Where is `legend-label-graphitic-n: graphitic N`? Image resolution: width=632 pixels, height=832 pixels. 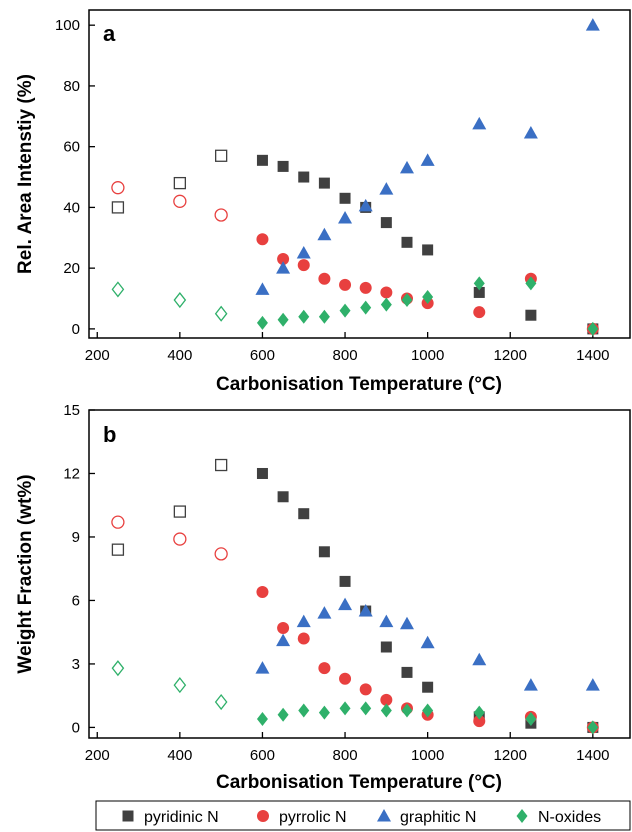
legend-label-graphitic-n: graphitic N is located at coordinates (438, 817).